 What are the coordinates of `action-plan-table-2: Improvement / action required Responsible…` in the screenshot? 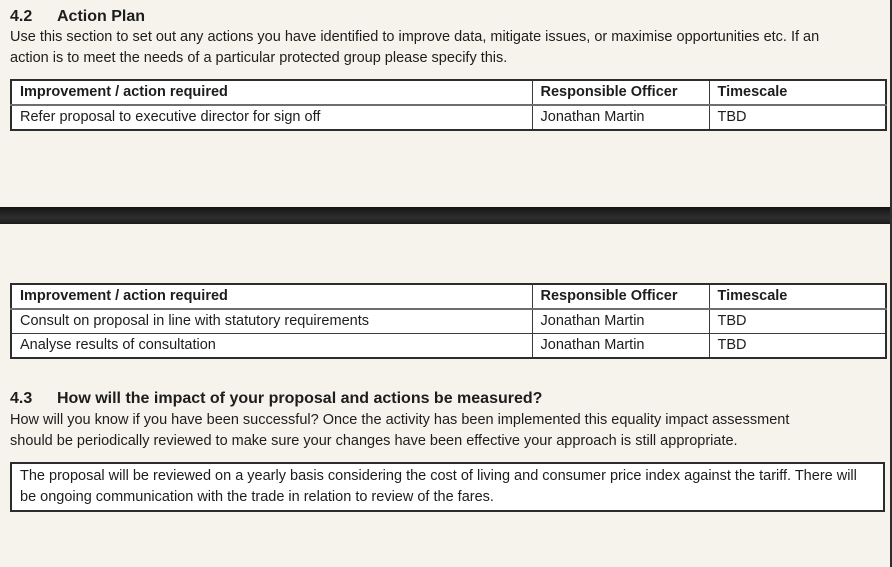 It's located at (448, 321).